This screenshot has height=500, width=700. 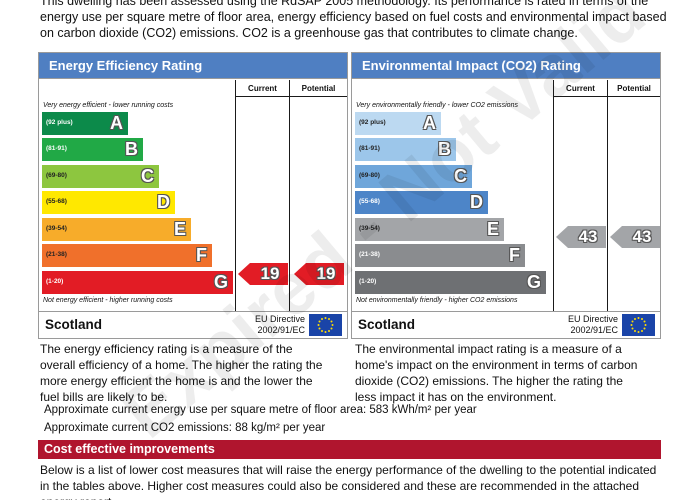 I want to click on ee-region: Scotland, so click(x=74, y=324).